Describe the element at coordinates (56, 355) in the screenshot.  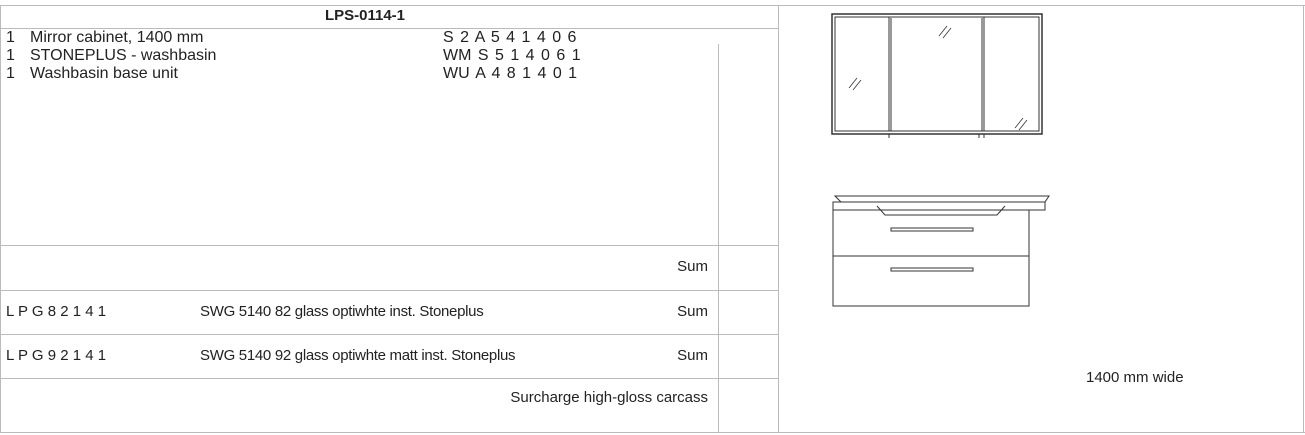
I see `row-code: L P G 9 2 1 4 1` at that location.